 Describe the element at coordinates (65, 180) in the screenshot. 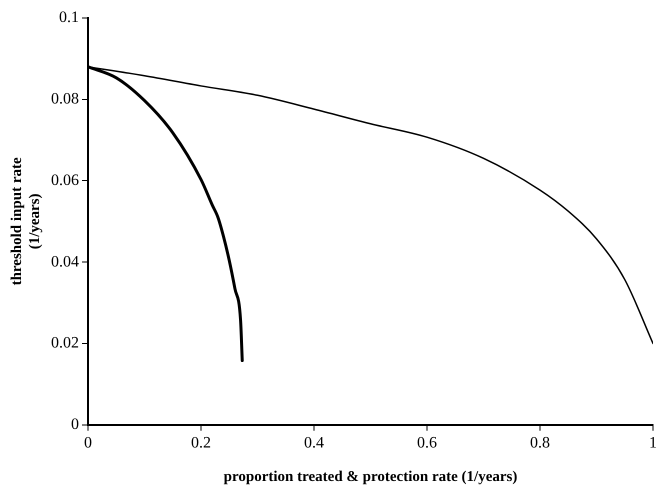

I see `y-tick-label: 0.06` at that location.